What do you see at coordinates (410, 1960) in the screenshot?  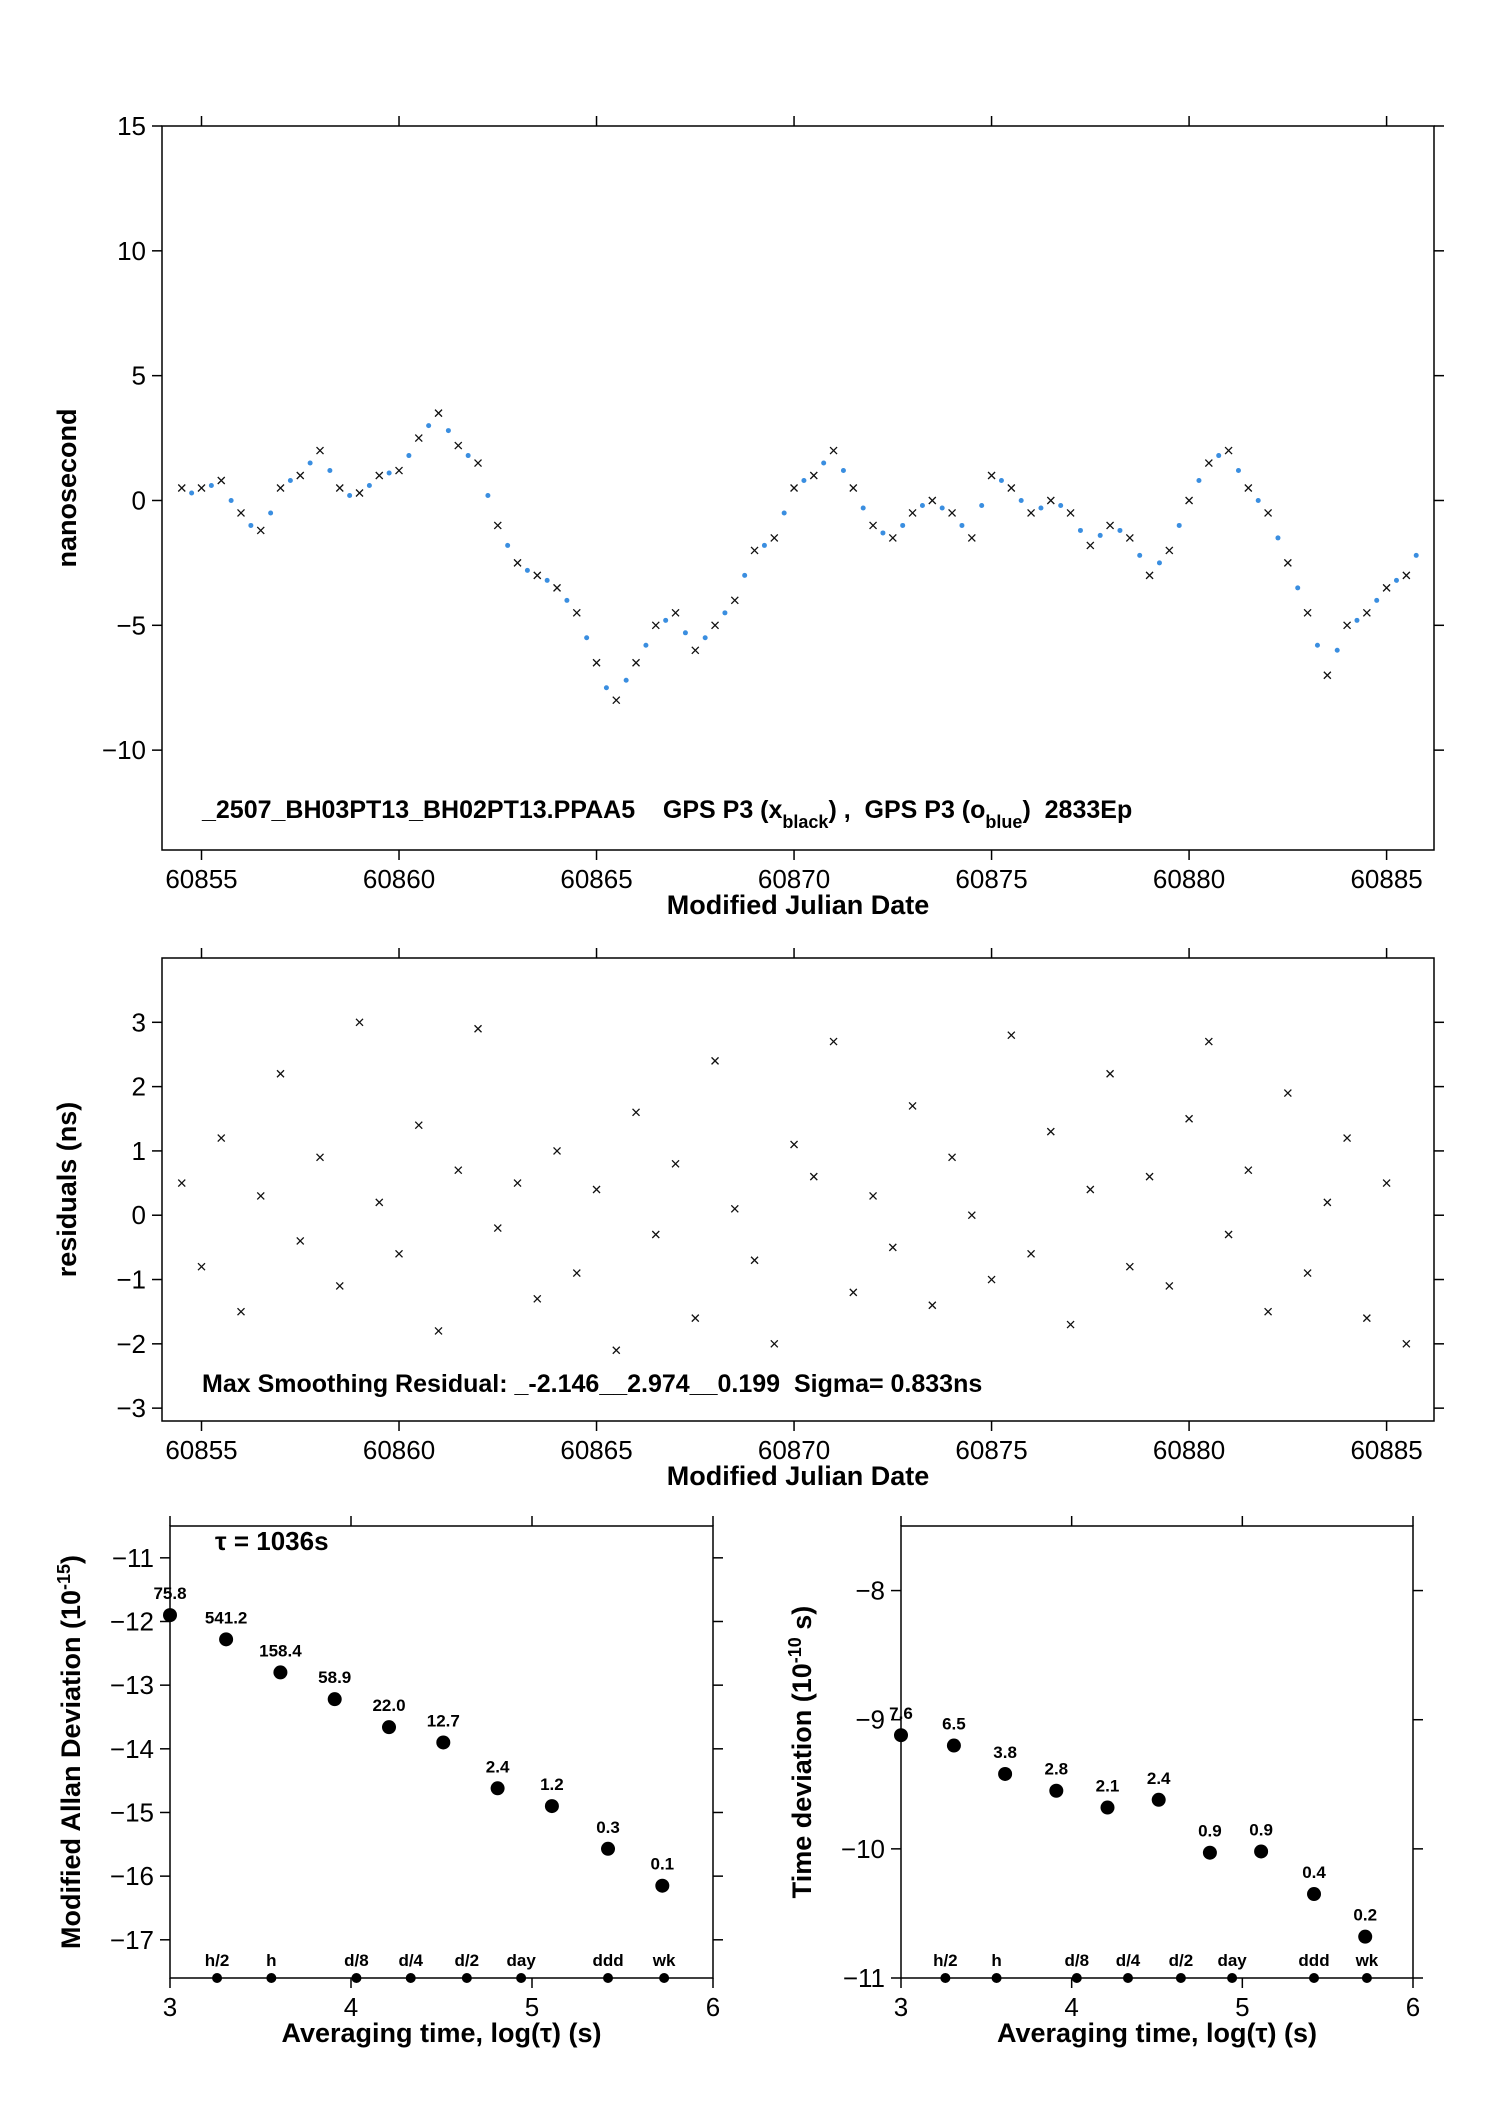 I see `period-label: d/4` at bounding box center [410, 1960].